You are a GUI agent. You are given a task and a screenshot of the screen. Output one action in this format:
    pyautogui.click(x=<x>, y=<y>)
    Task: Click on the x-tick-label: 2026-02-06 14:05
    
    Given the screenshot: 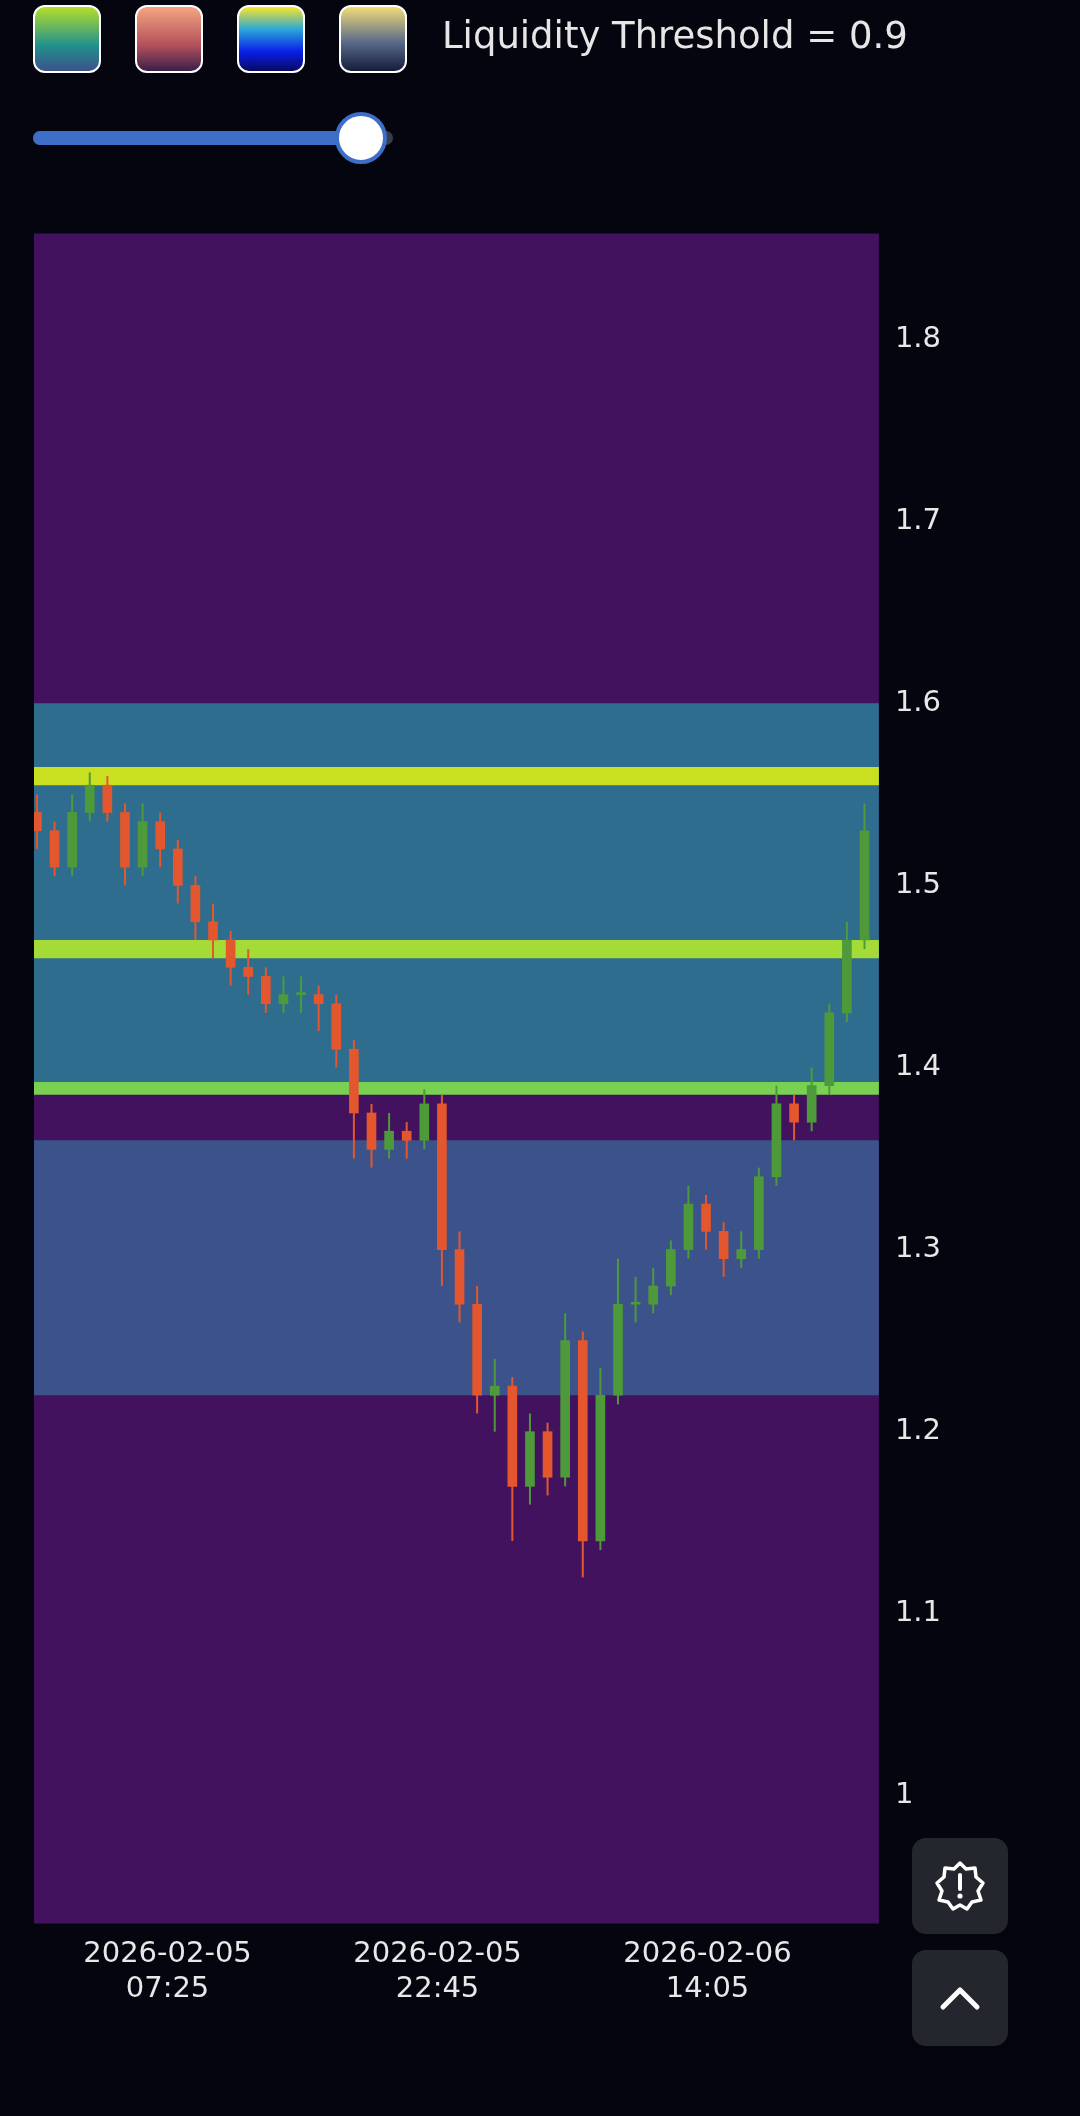 What is the action you would take?
    pyautogui.click(x=707, y=1970)
    